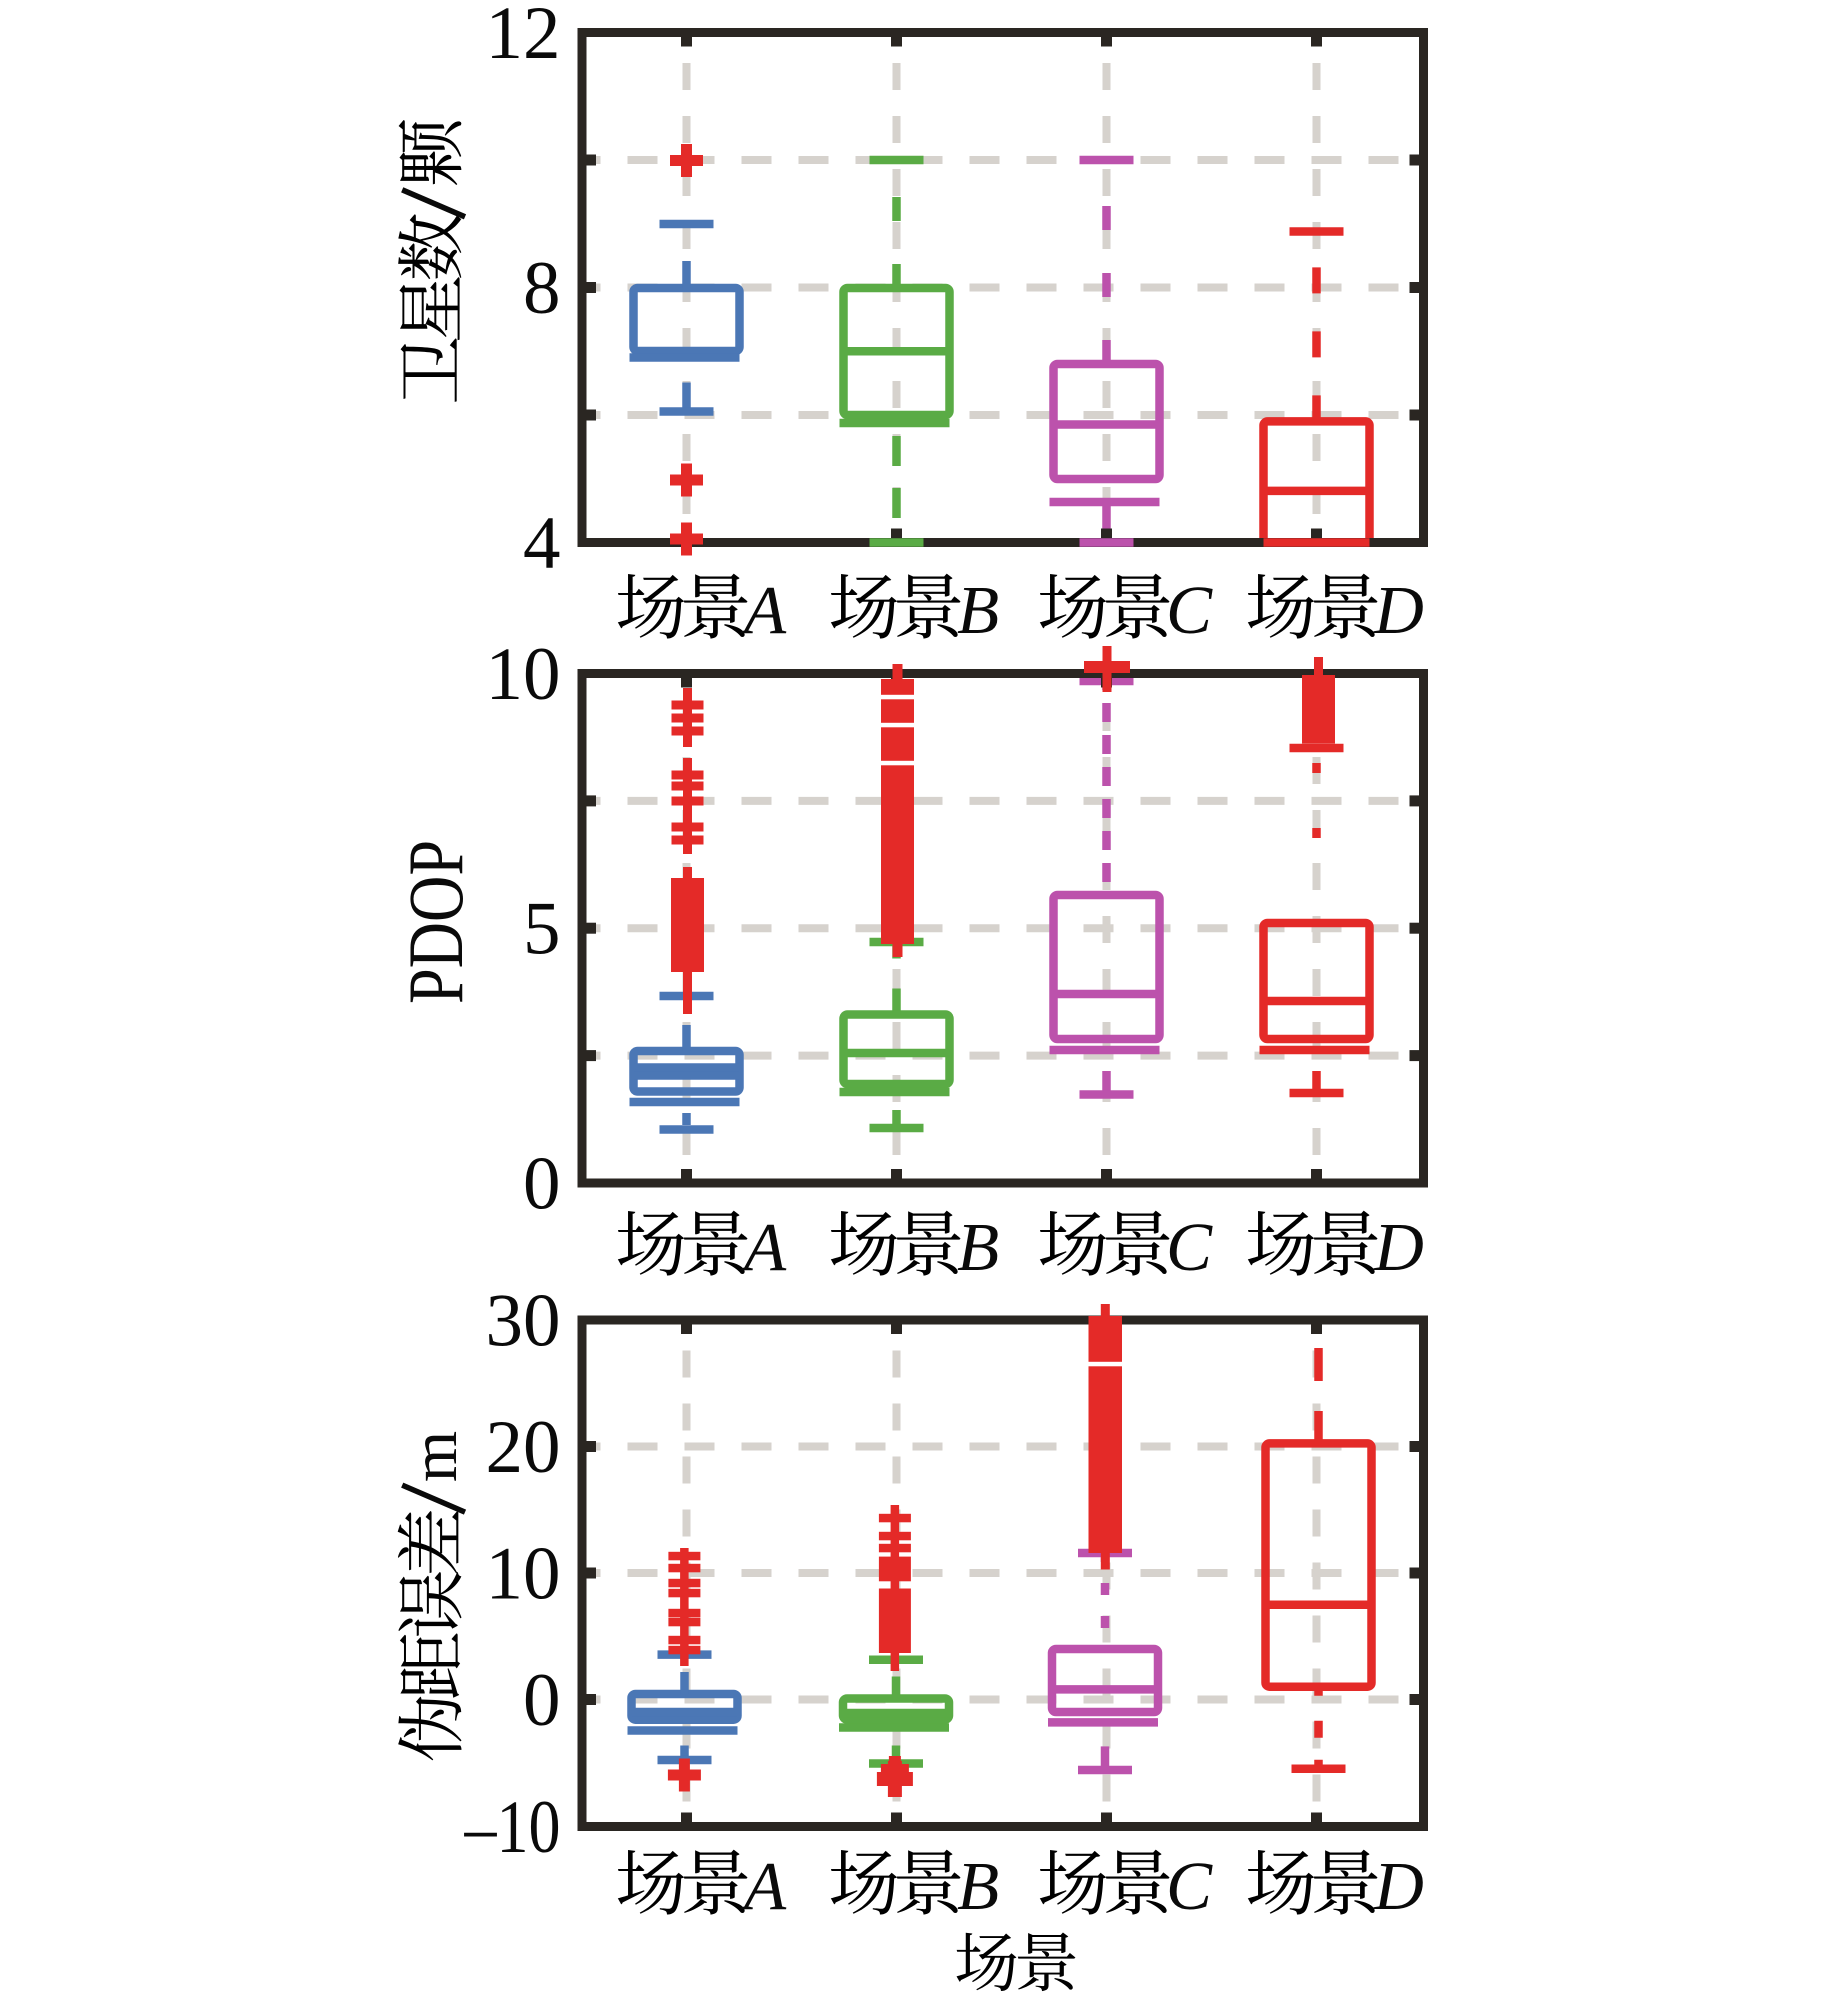 The height and width of the screenshot is (2004, 1843). Describe the element at coordinates (434, 1456) in the screenshot. I see `svg-text: m` at that location.